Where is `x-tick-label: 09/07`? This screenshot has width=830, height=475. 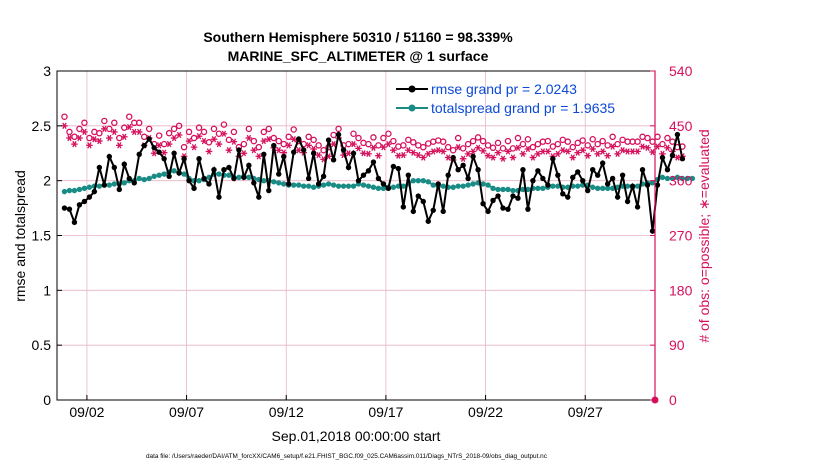 x-tick-label: 09/07 is located at coordinates (186, 412).